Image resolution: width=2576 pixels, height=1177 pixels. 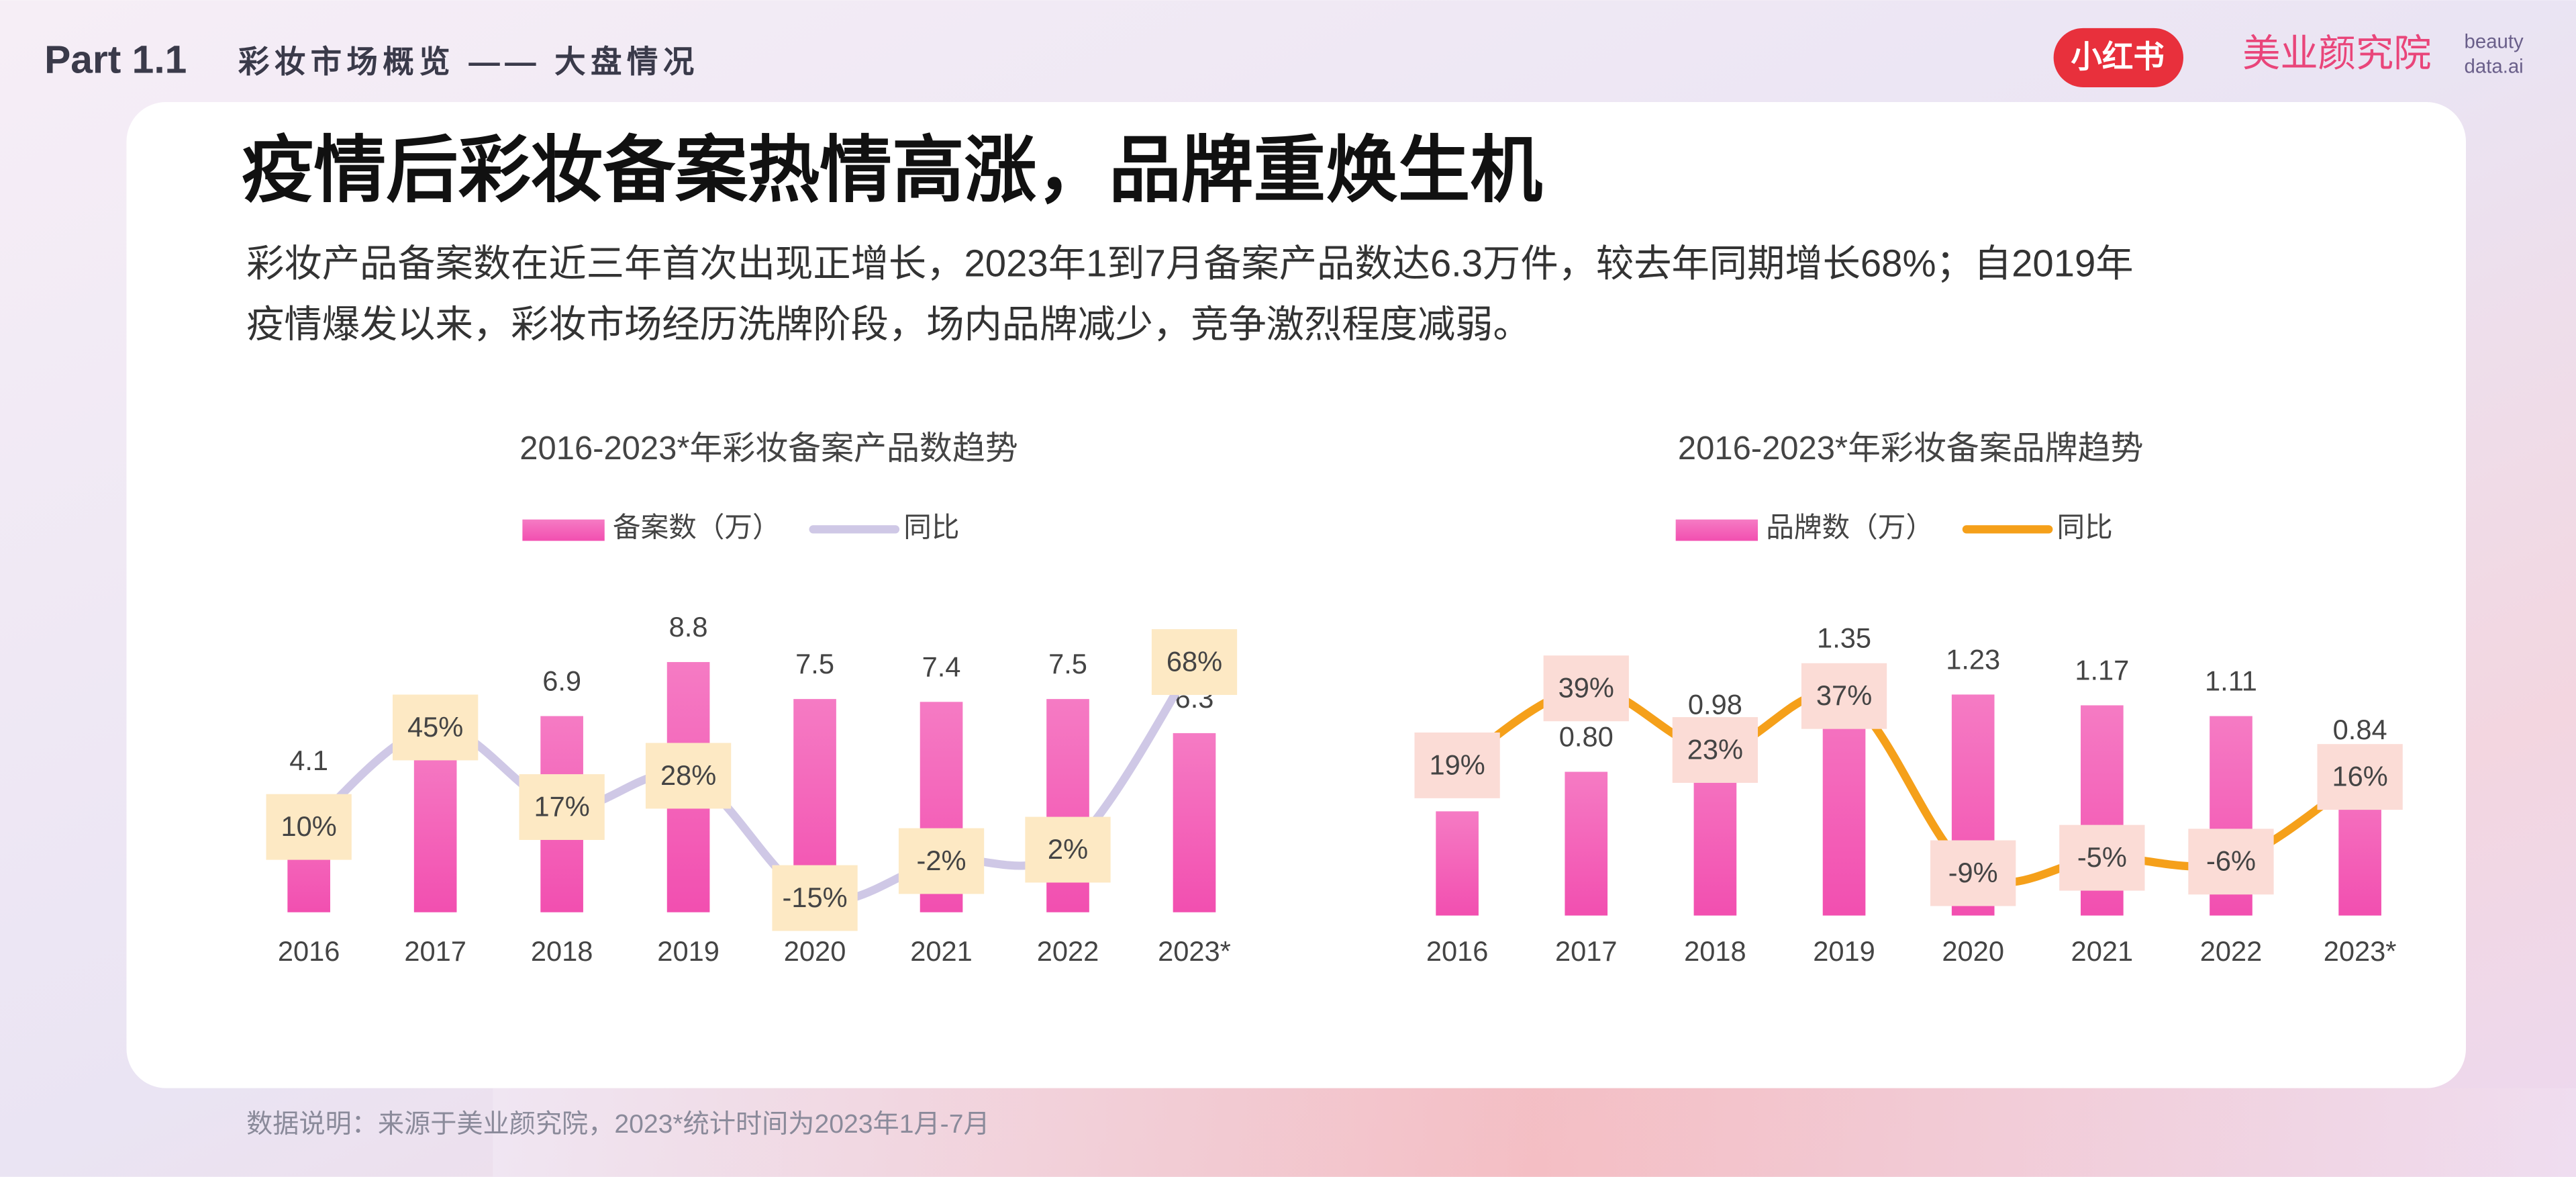 I want to click on yoy-label: -2%, so click(x=942, y=860).